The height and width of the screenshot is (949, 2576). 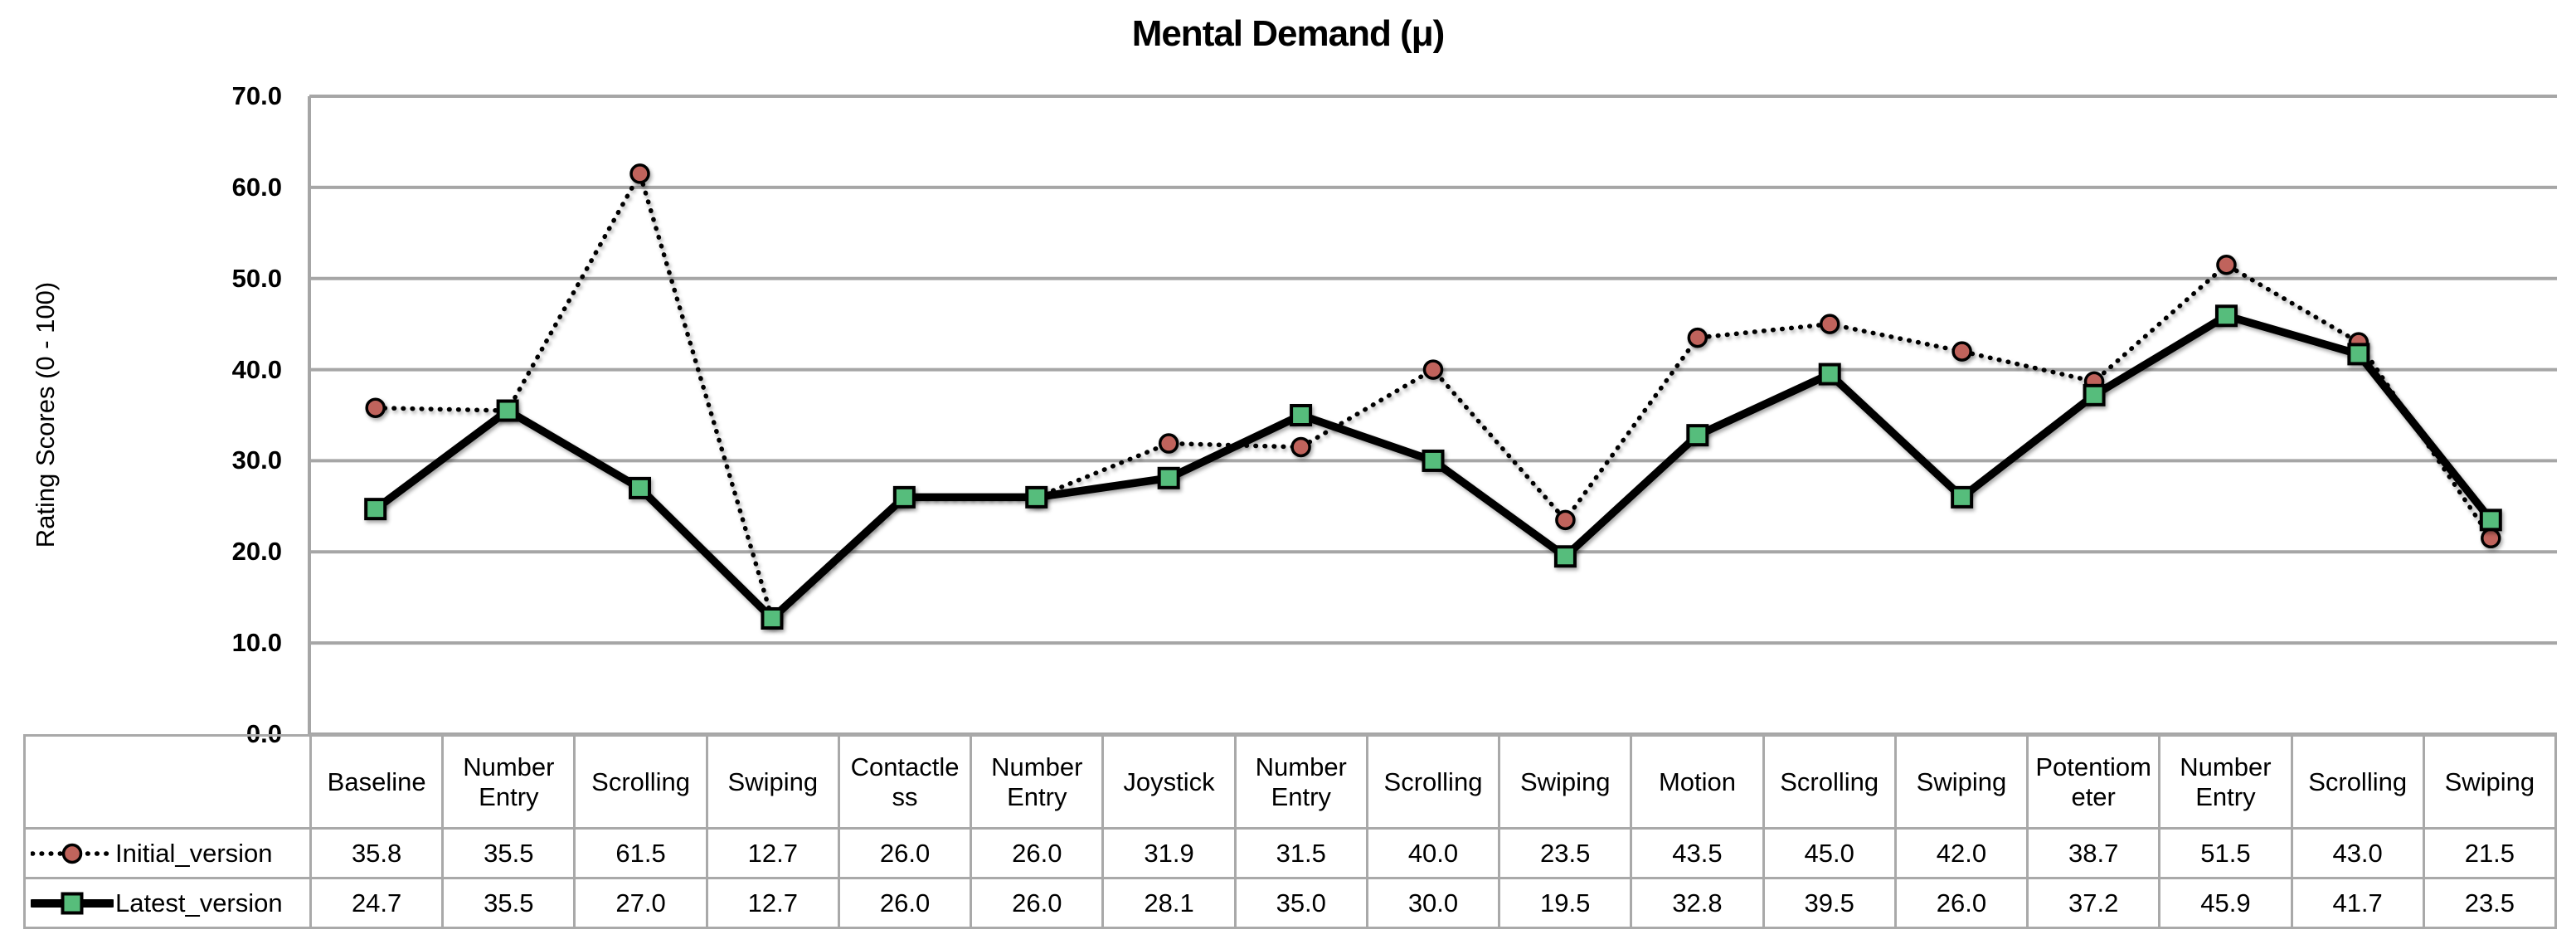 What do you see at coordinates (2358, 853) in the screenshot?
I see `value-cell: 43.0` at bounding box center [2358, 853].